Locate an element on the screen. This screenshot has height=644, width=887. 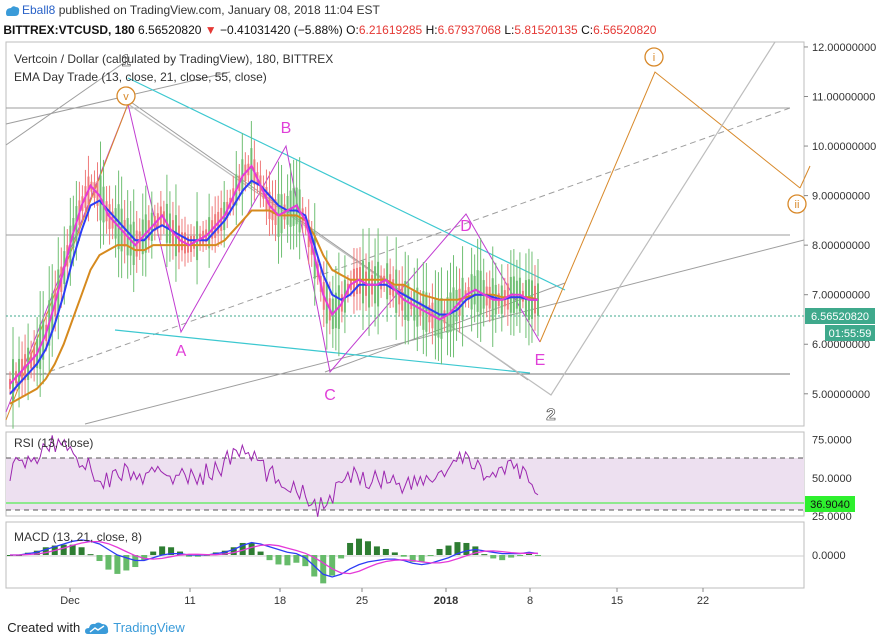
circle-i-marker: i is located at coordinates (654, 57).